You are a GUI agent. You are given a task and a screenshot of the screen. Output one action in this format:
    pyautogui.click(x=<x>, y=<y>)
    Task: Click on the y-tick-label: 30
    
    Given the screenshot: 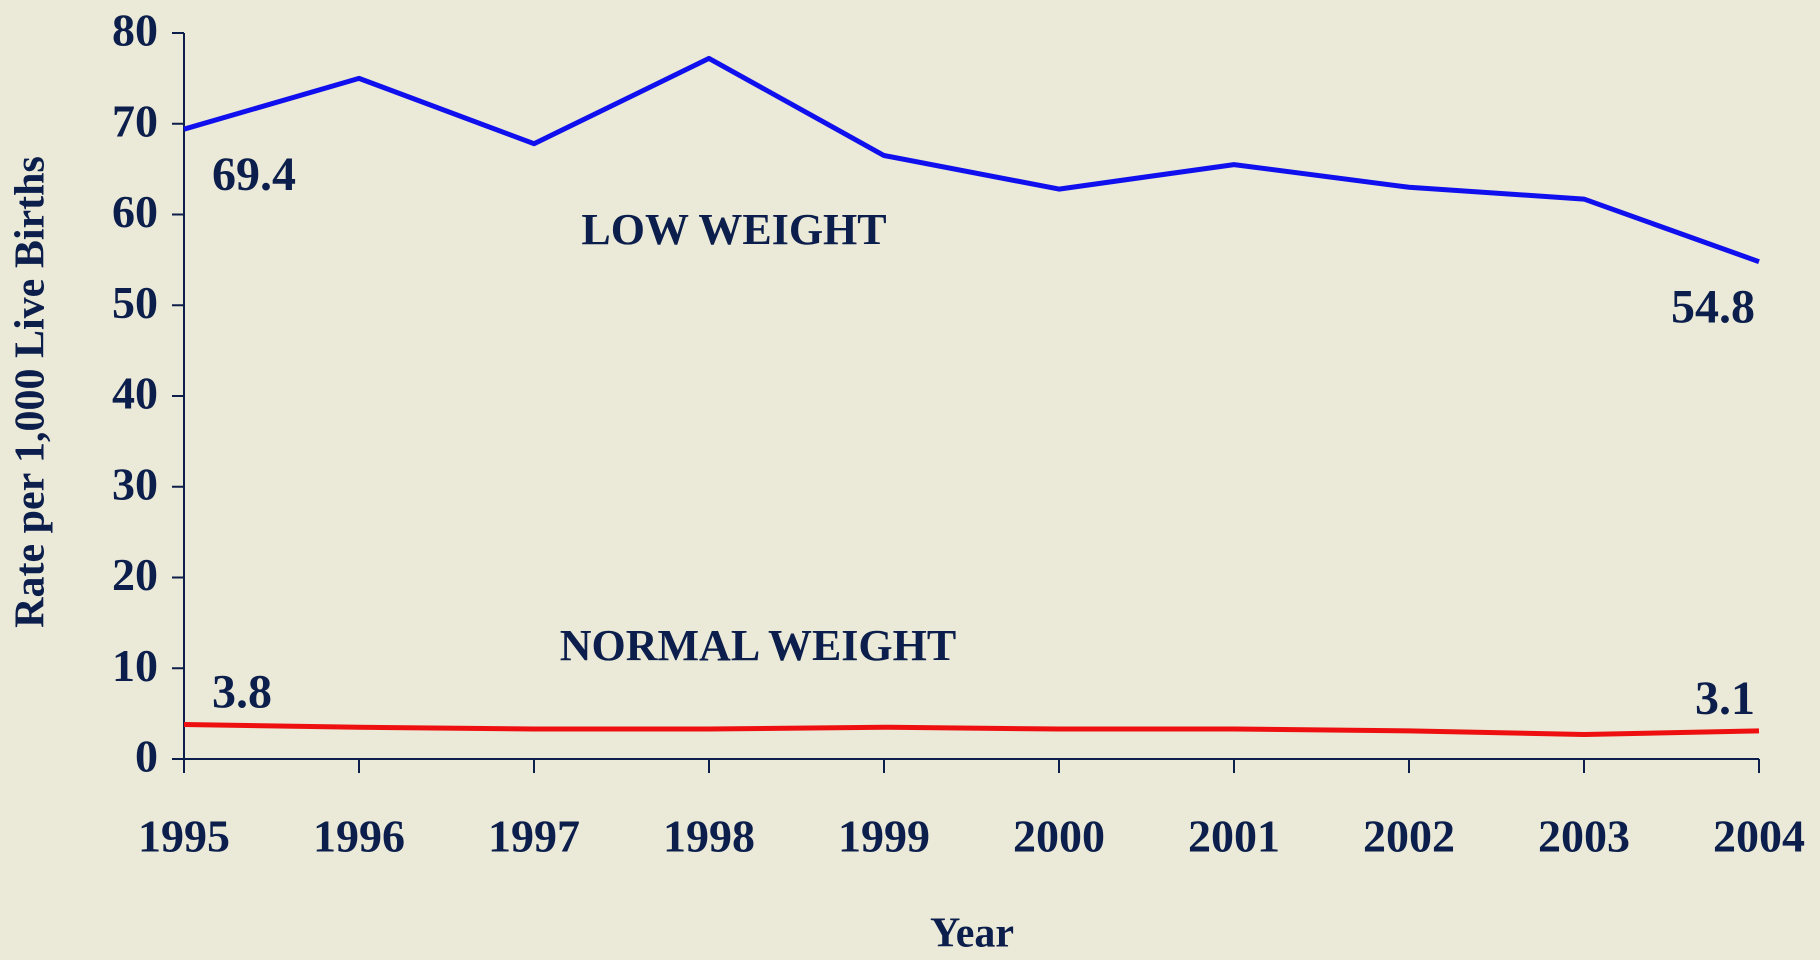 What is the action you would take?
    pyautogui.click(x=135, y=483)
    